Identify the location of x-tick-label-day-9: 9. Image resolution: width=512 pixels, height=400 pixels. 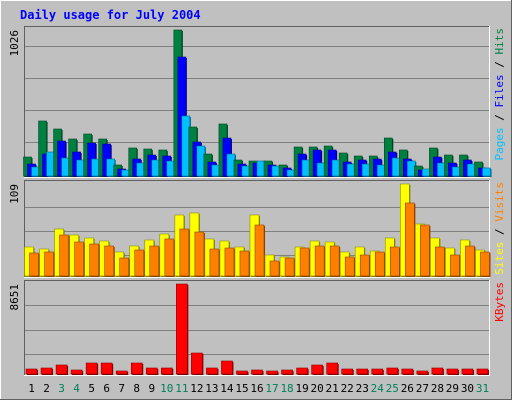
(151, 388).